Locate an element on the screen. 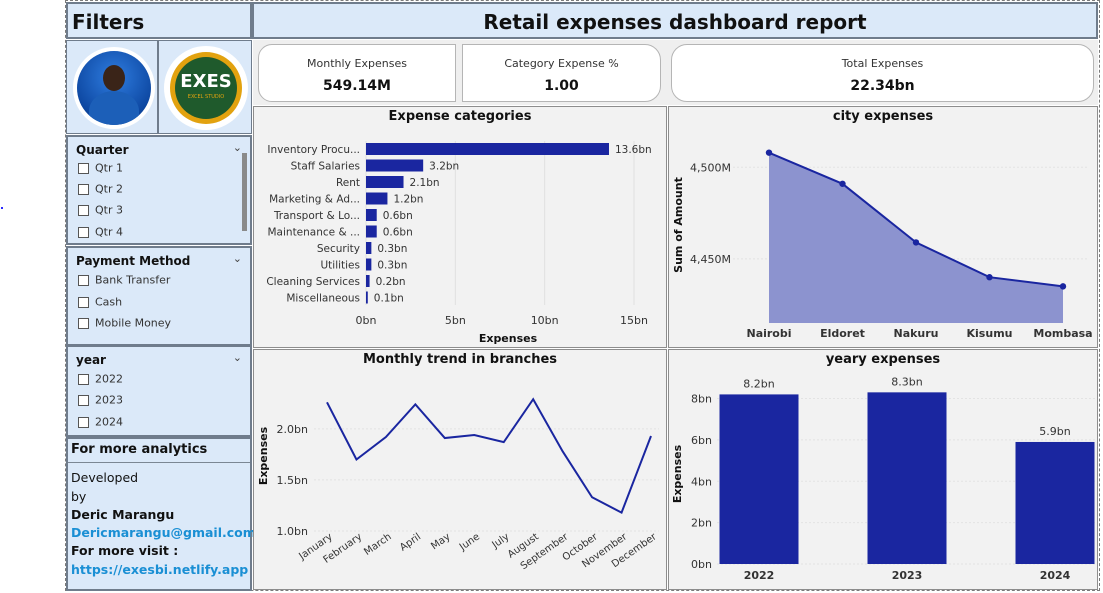  website-link: https://exesbi.netlify.app is located at coordinates (160, 569).